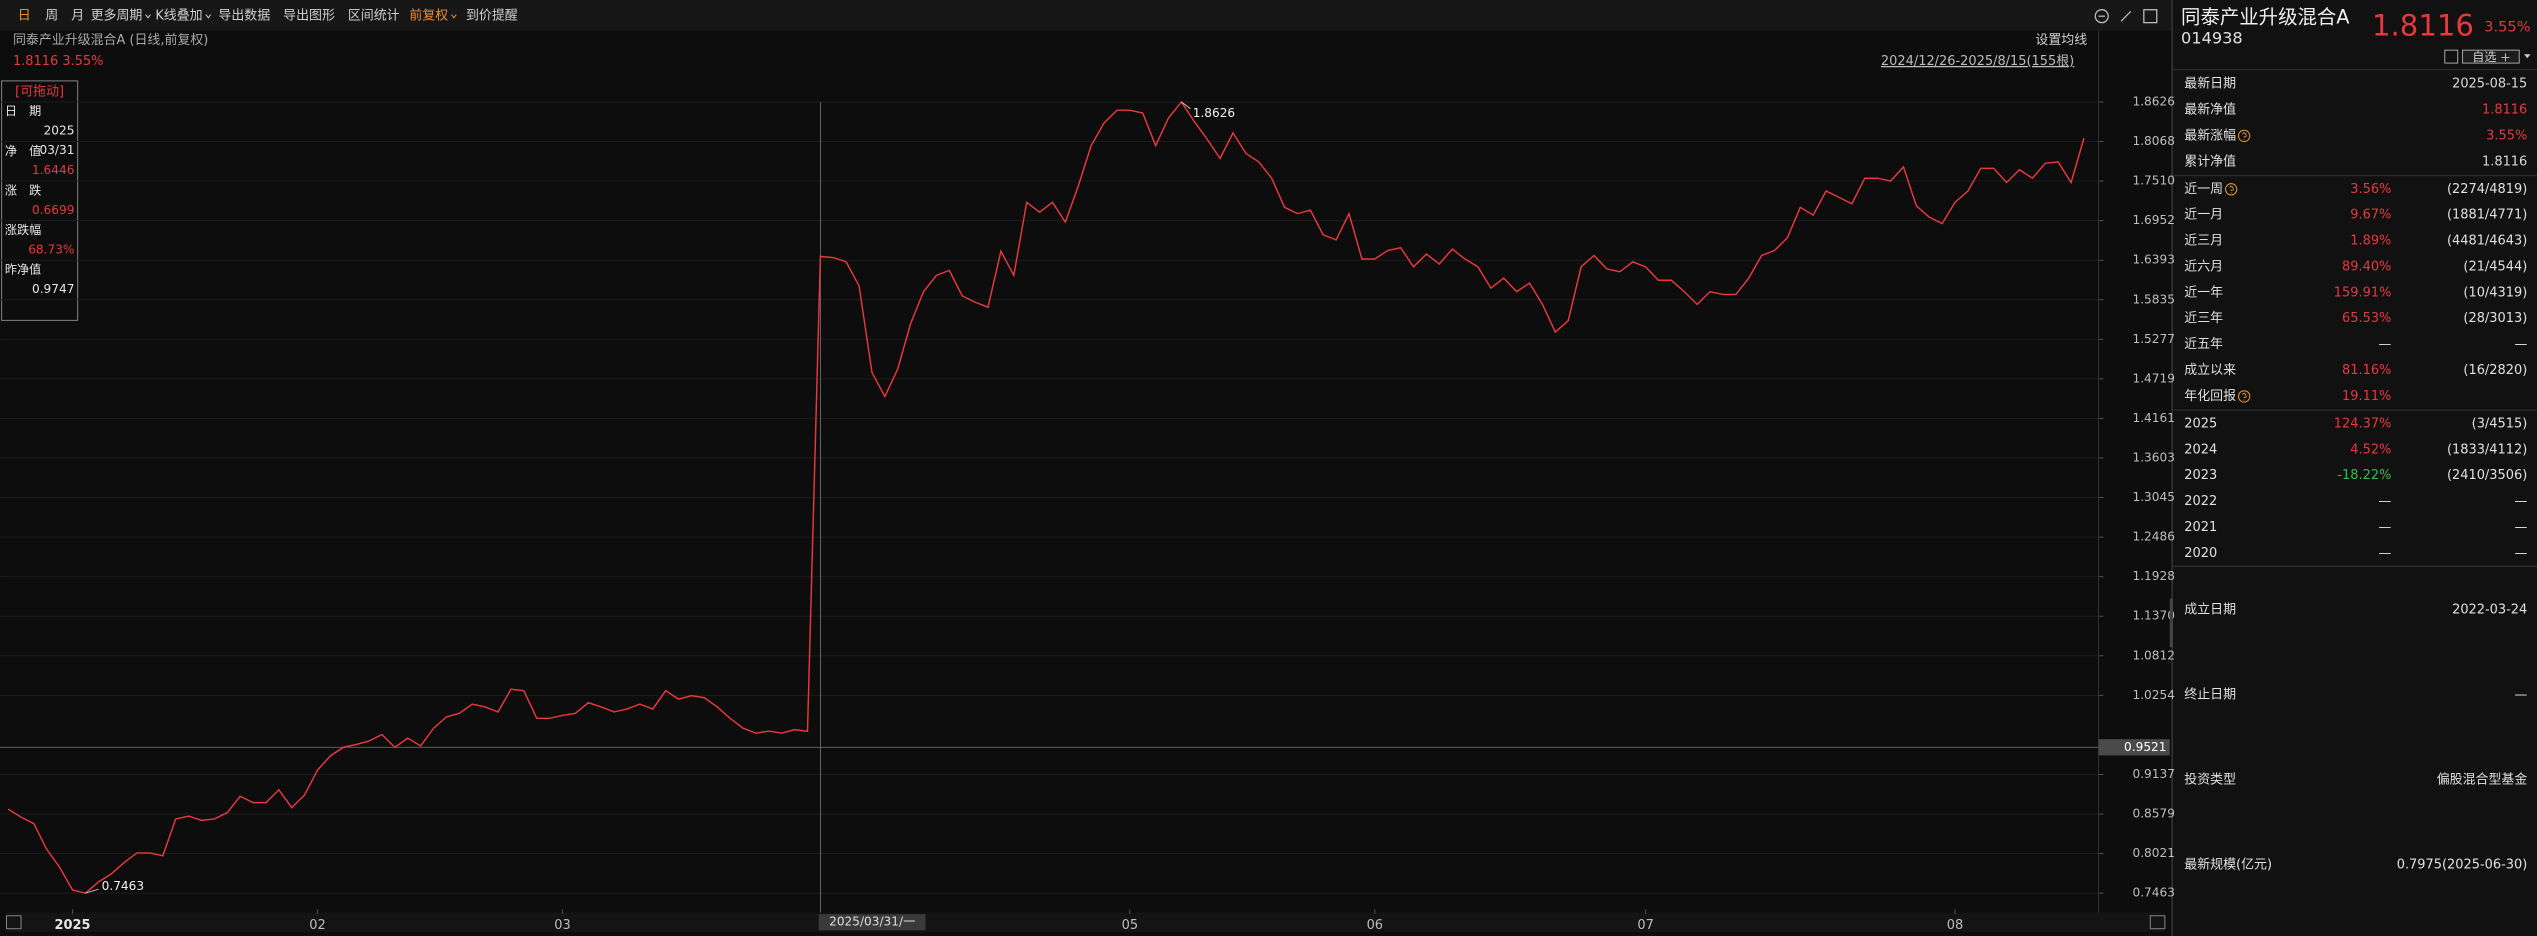 The height and width of the screenshot is (936, 2537). Describe the element at coordinates (428, 16) in the screenshot. I see `toolbar-item: 前复权` at that location.